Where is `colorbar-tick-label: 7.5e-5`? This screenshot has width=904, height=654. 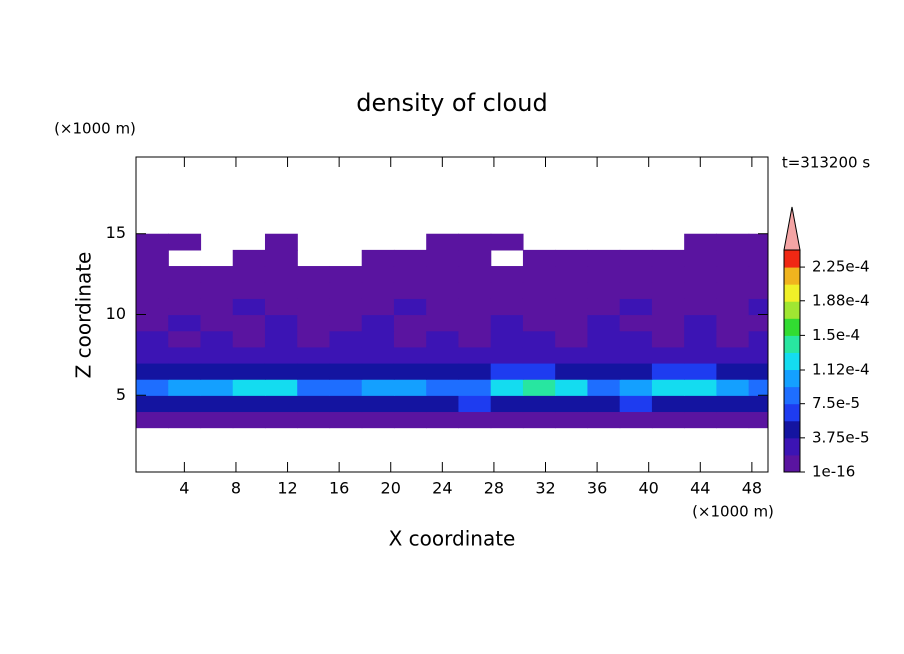 colorbar-tick-label: 7.5e-5 is located at coordinates (836, 403).